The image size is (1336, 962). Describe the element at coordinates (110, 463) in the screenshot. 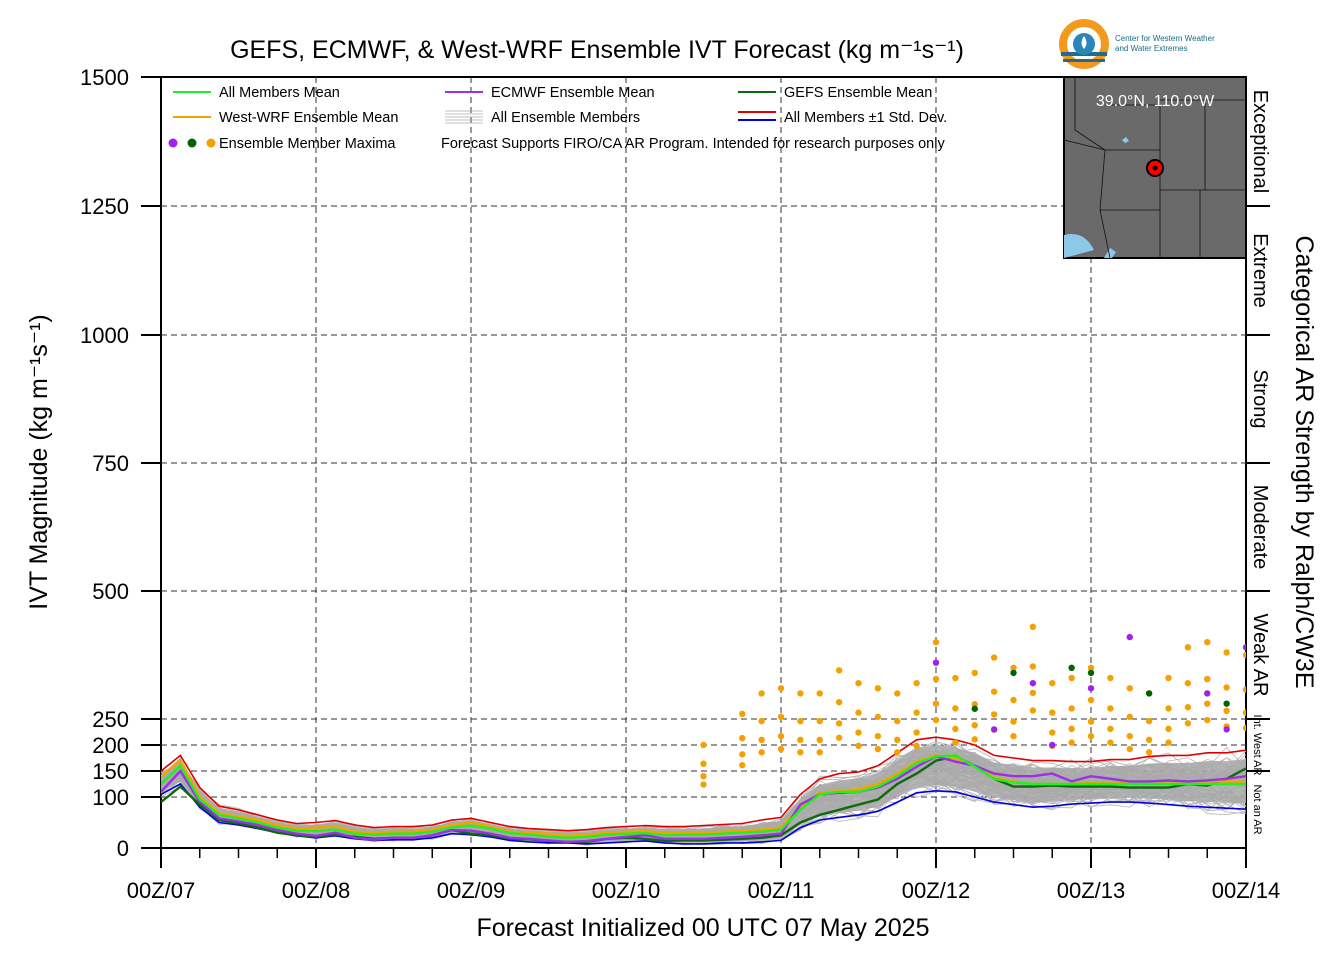

I see `y-tick-label: 750` at that location.